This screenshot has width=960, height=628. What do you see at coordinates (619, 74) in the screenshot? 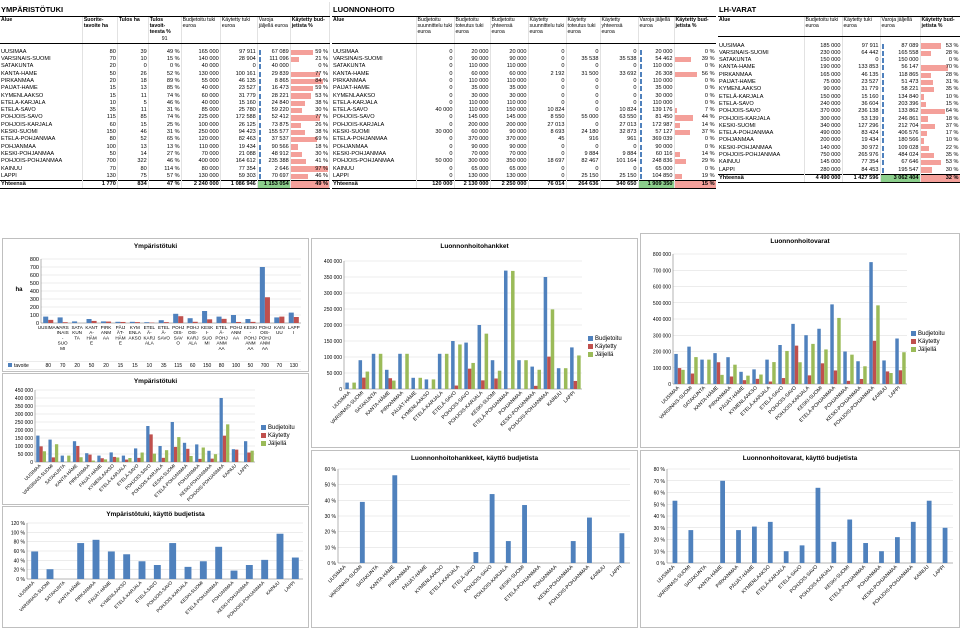
I see `value-cell: 33 692` at bounding box center [619, 74].